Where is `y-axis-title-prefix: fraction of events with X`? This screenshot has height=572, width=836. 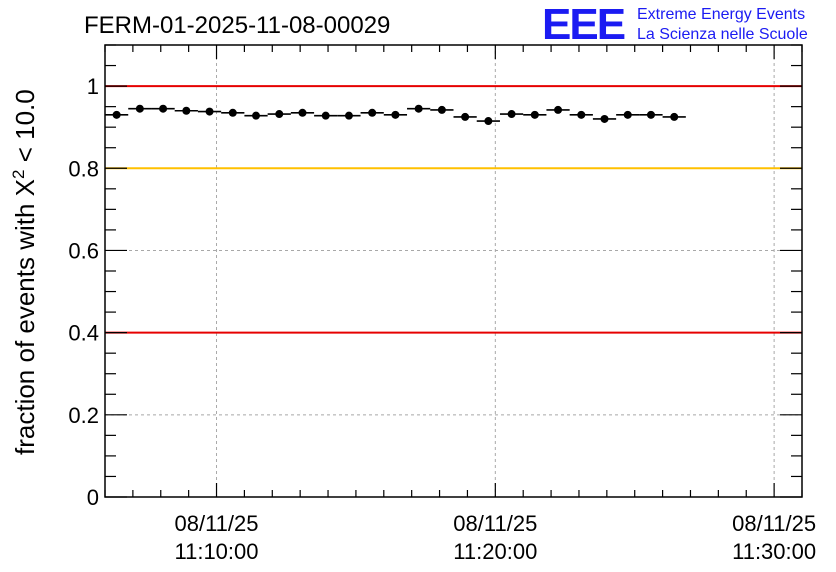
y-axis-title-prefix: fraction of events with X is located at coordinates (25, 317).